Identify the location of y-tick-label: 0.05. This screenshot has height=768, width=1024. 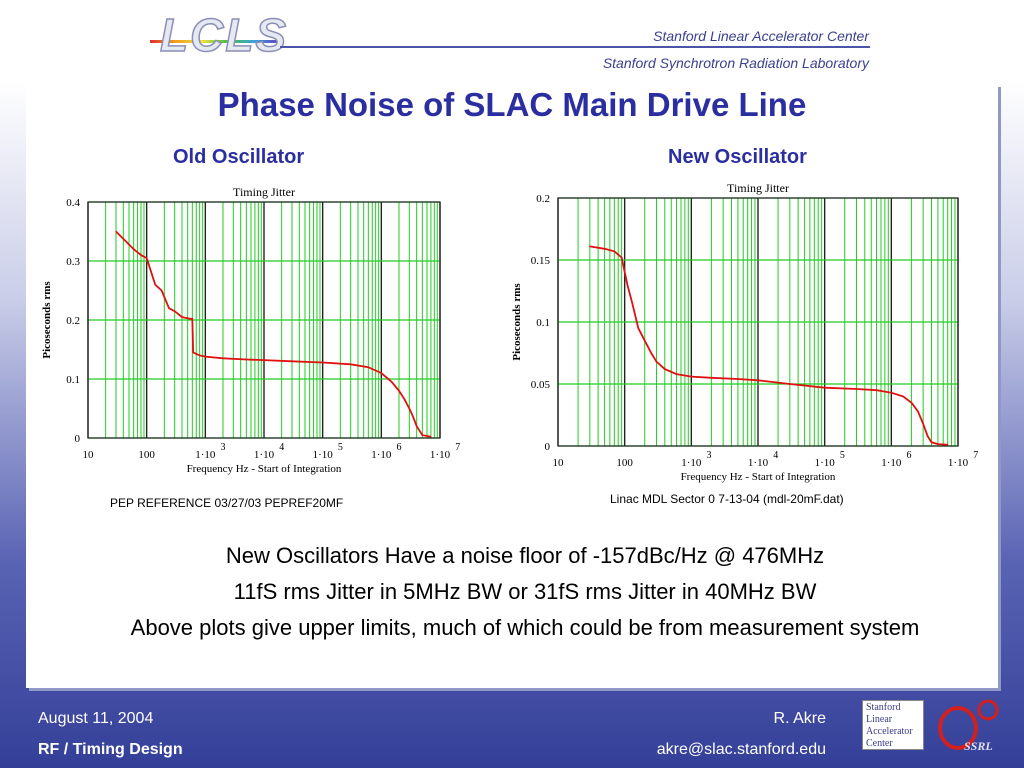
(541, 385).